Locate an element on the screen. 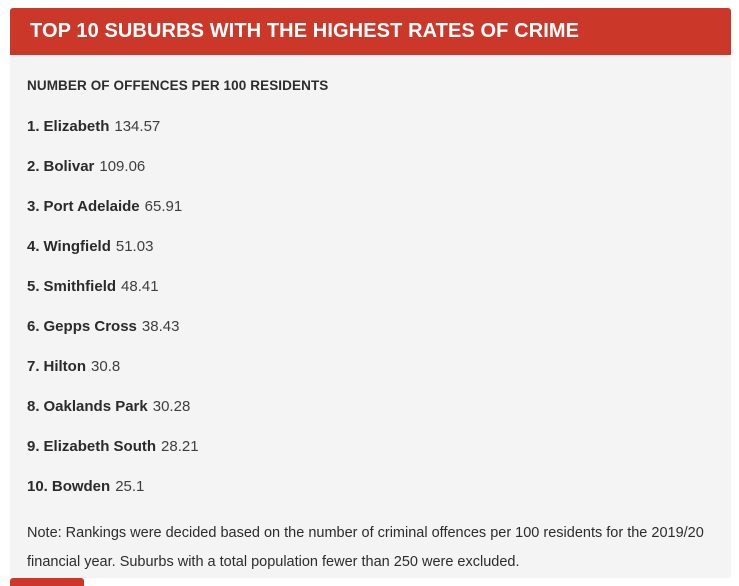 This screenshot has width=739, height=586. rank-number: 1. is located at coordinates (33, 126).